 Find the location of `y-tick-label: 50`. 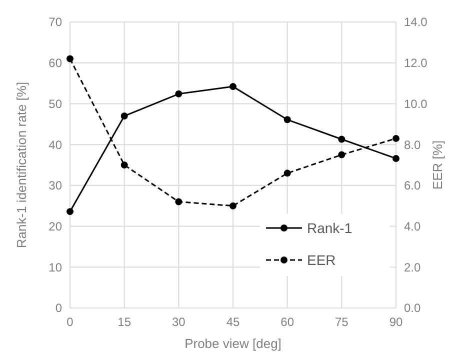

y-tick-label: 50 is located at coordinates (55, 103).